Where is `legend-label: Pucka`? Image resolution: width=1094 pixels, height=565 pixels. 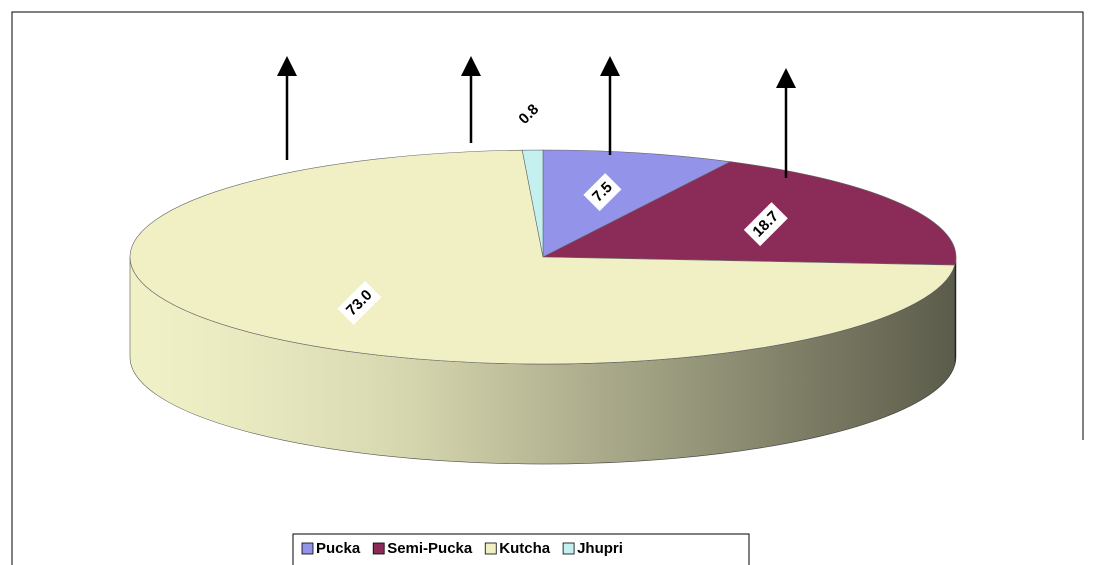
legend-label: Pucka is located at coordinates (338, 548).